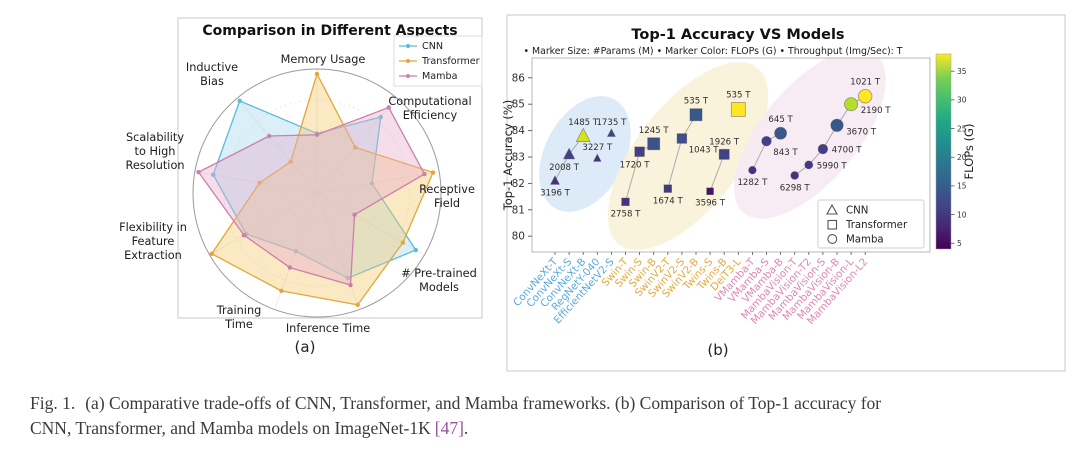 Image resolution: width=1080 pixels, height=460 pixels. Describe the element at coordinates (439, 273) in the screenshot. I see `radar-axis-label: # Pre-trained` at that location.